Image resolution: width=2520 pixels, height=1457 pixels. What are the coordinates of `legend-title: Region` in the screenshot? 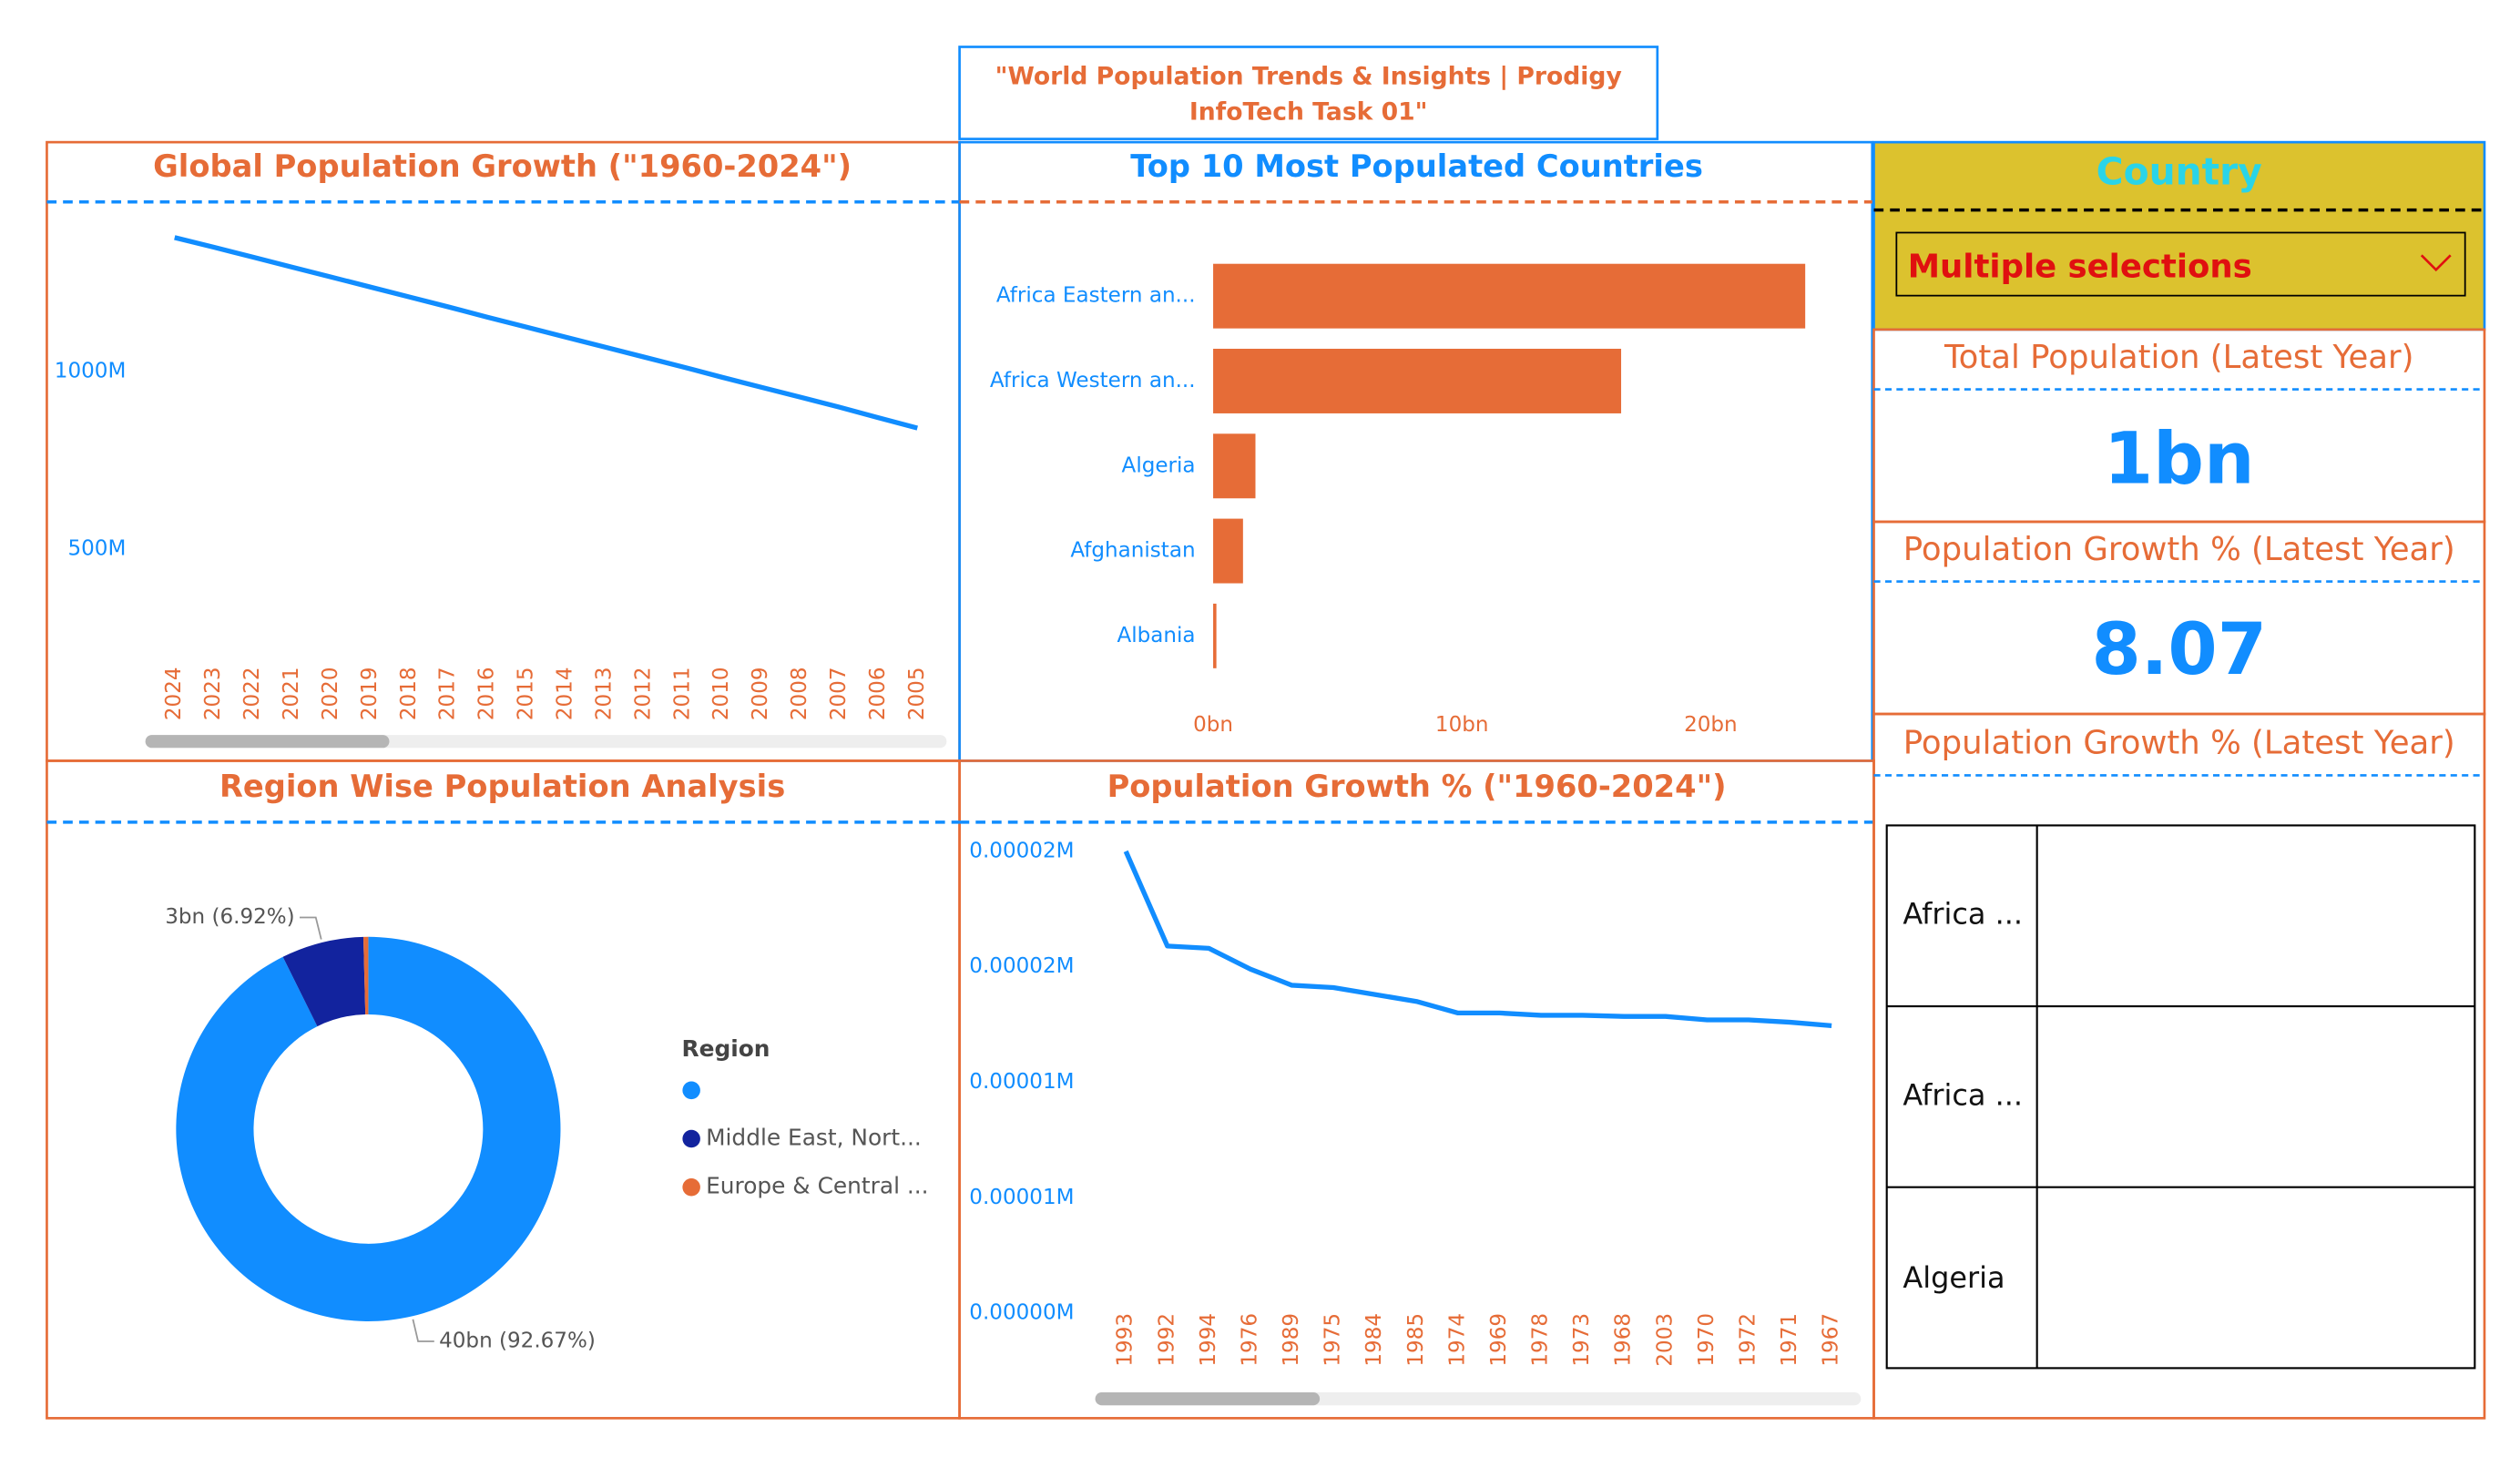 It's located at (726, 1049).